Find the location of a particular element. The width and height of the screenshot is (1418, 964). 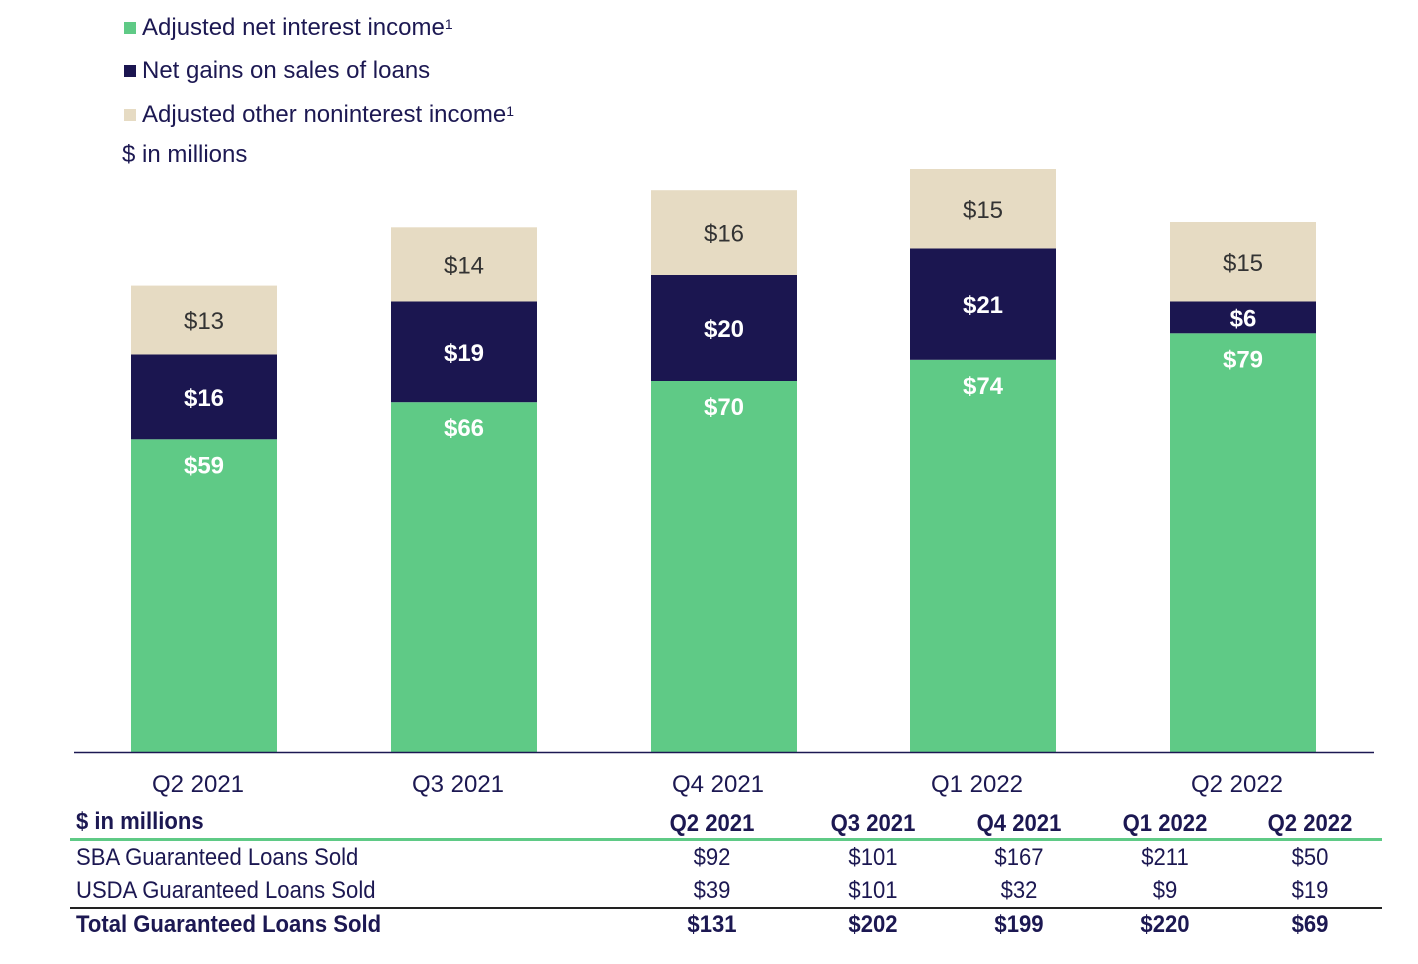

legend-item-net-gains: Net gains on sales of loans is located at coordinates (277, 71).